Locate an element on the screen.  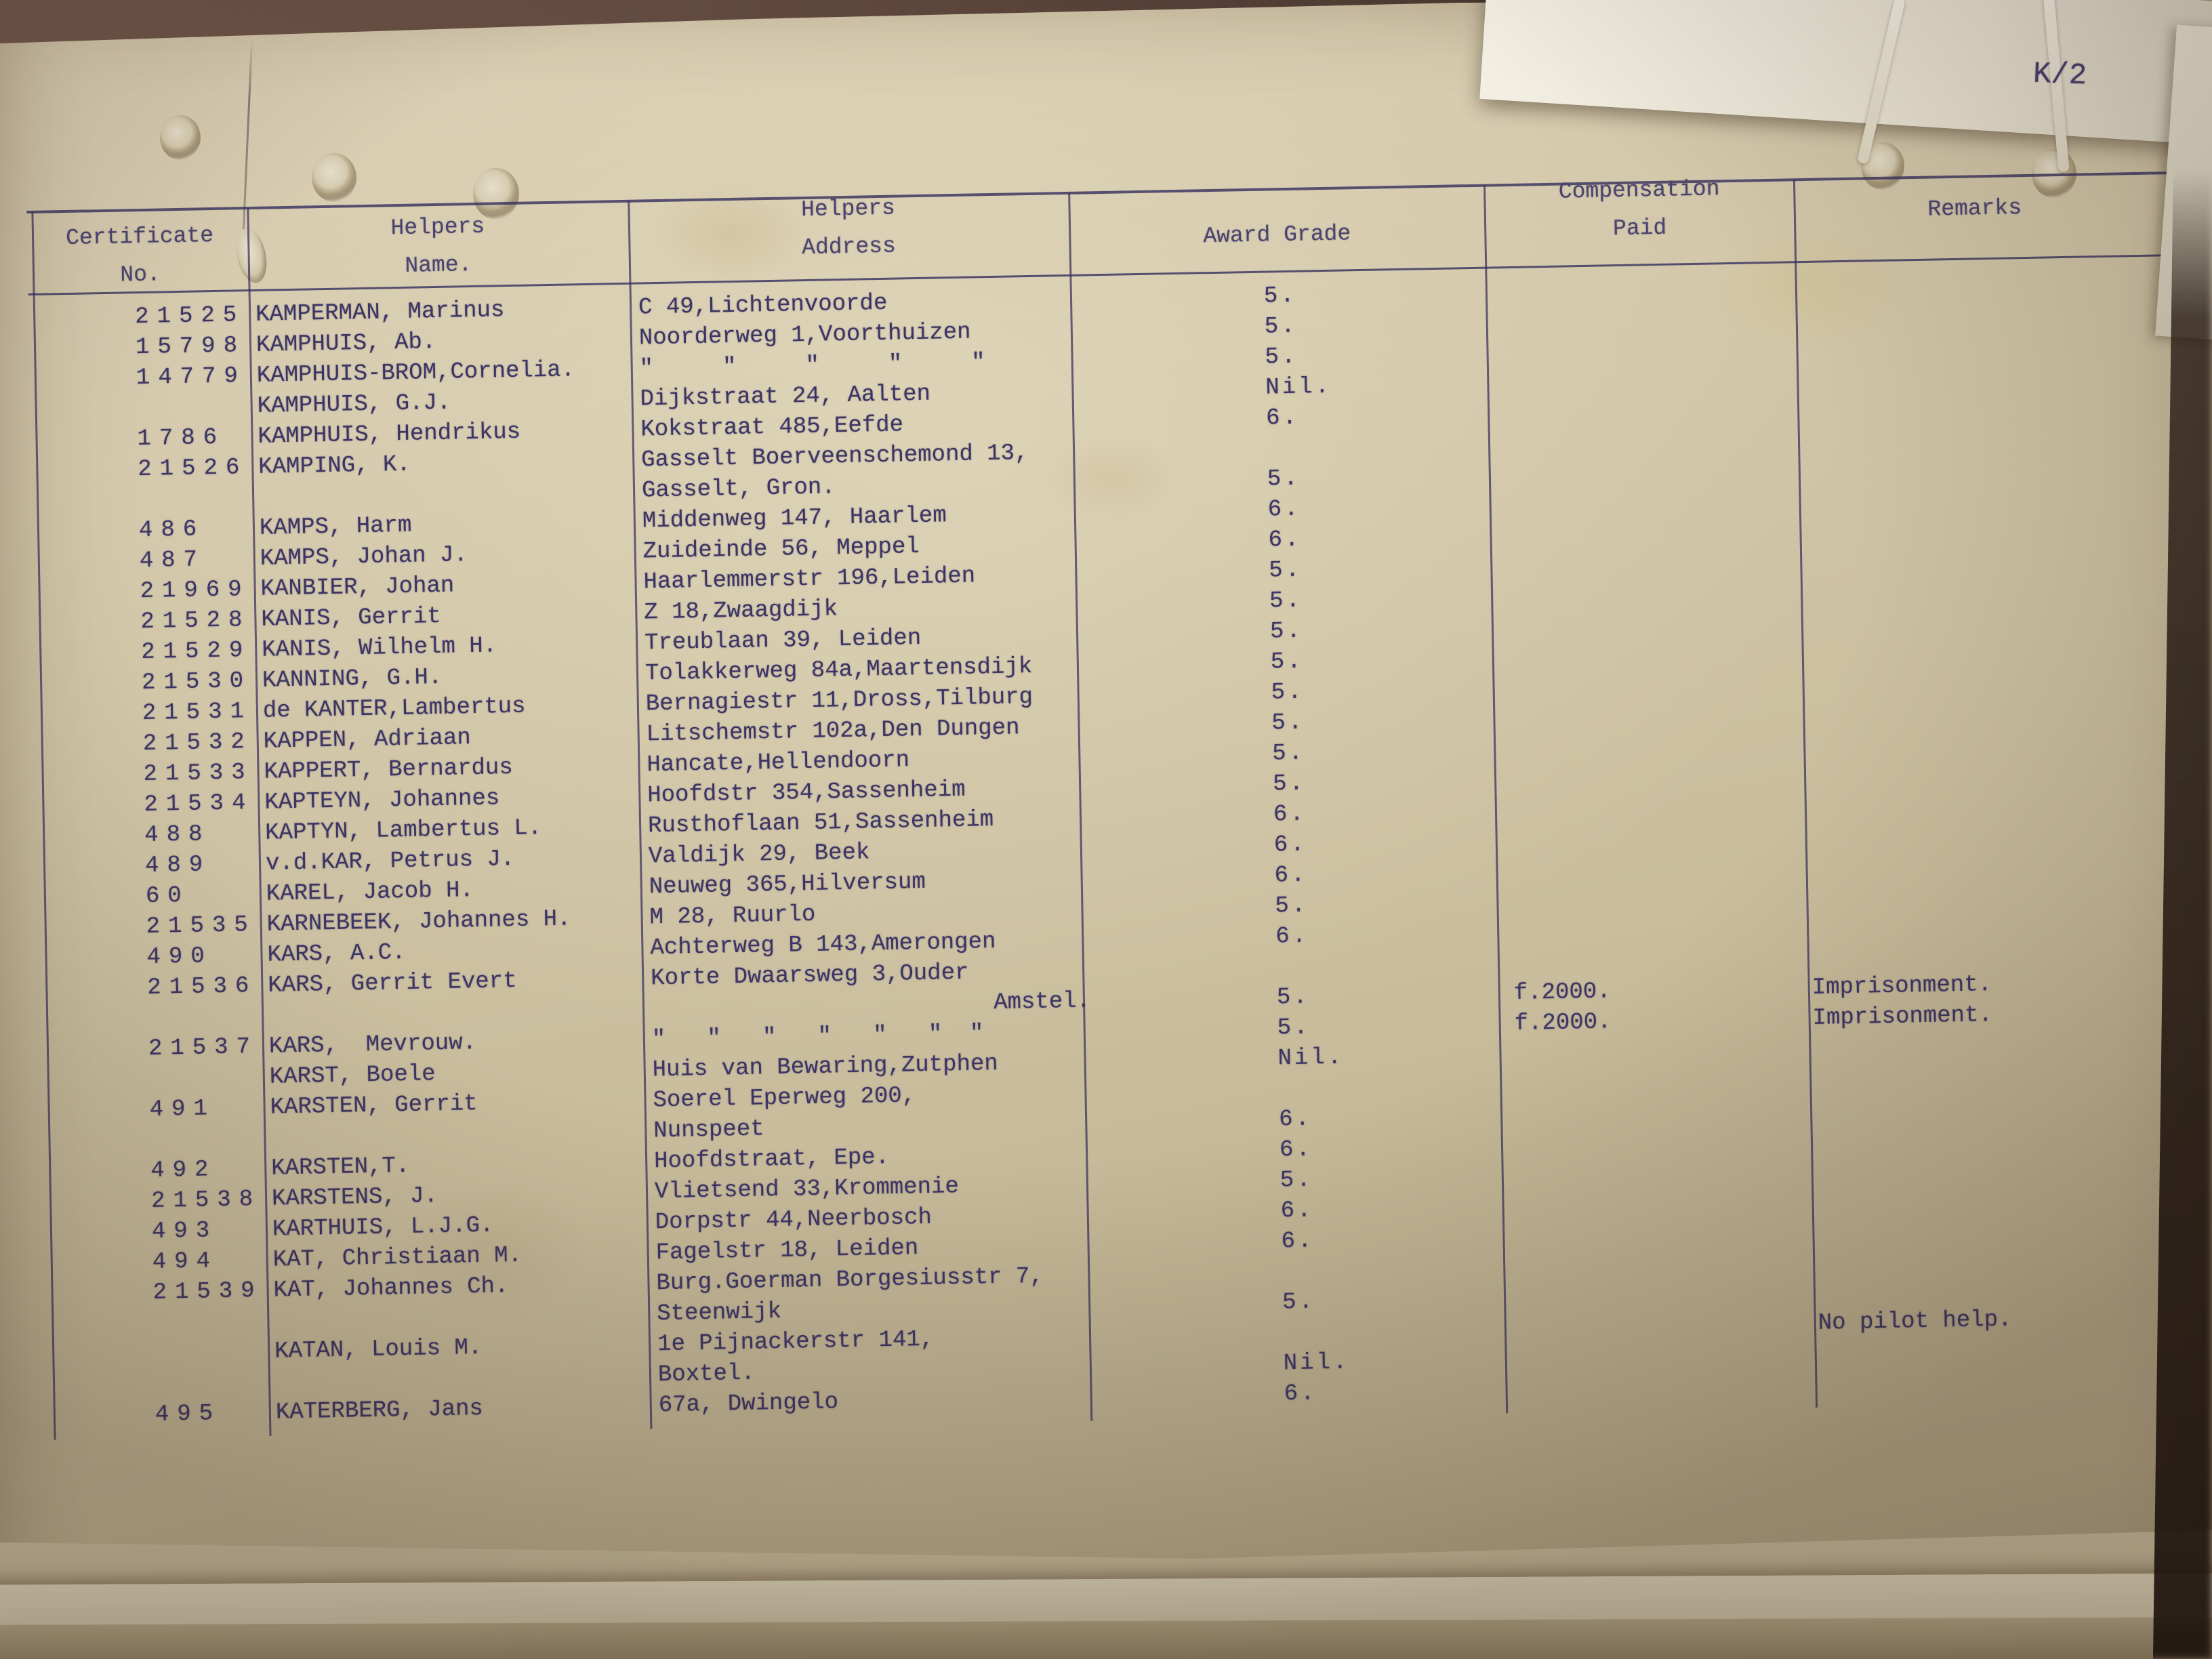
cell-name: KANIS, Wilhelm H. is located at coordinates (379, 648).